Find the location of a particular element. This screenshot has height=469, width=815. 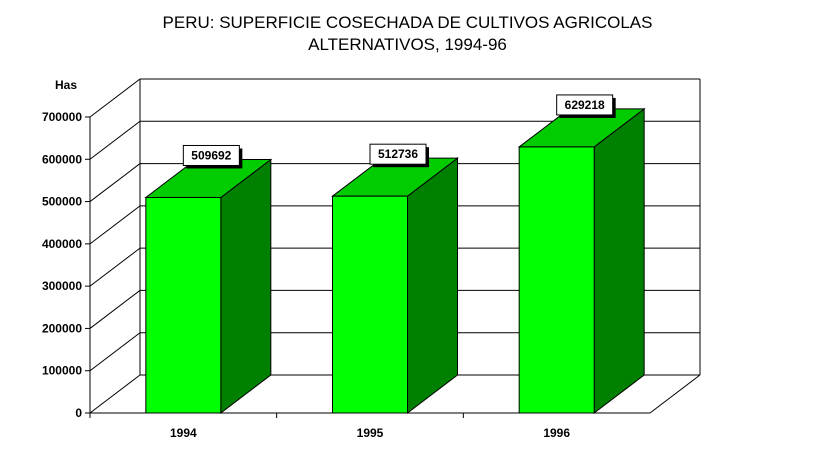

bar-1996 is located at coordinates (556, 280).